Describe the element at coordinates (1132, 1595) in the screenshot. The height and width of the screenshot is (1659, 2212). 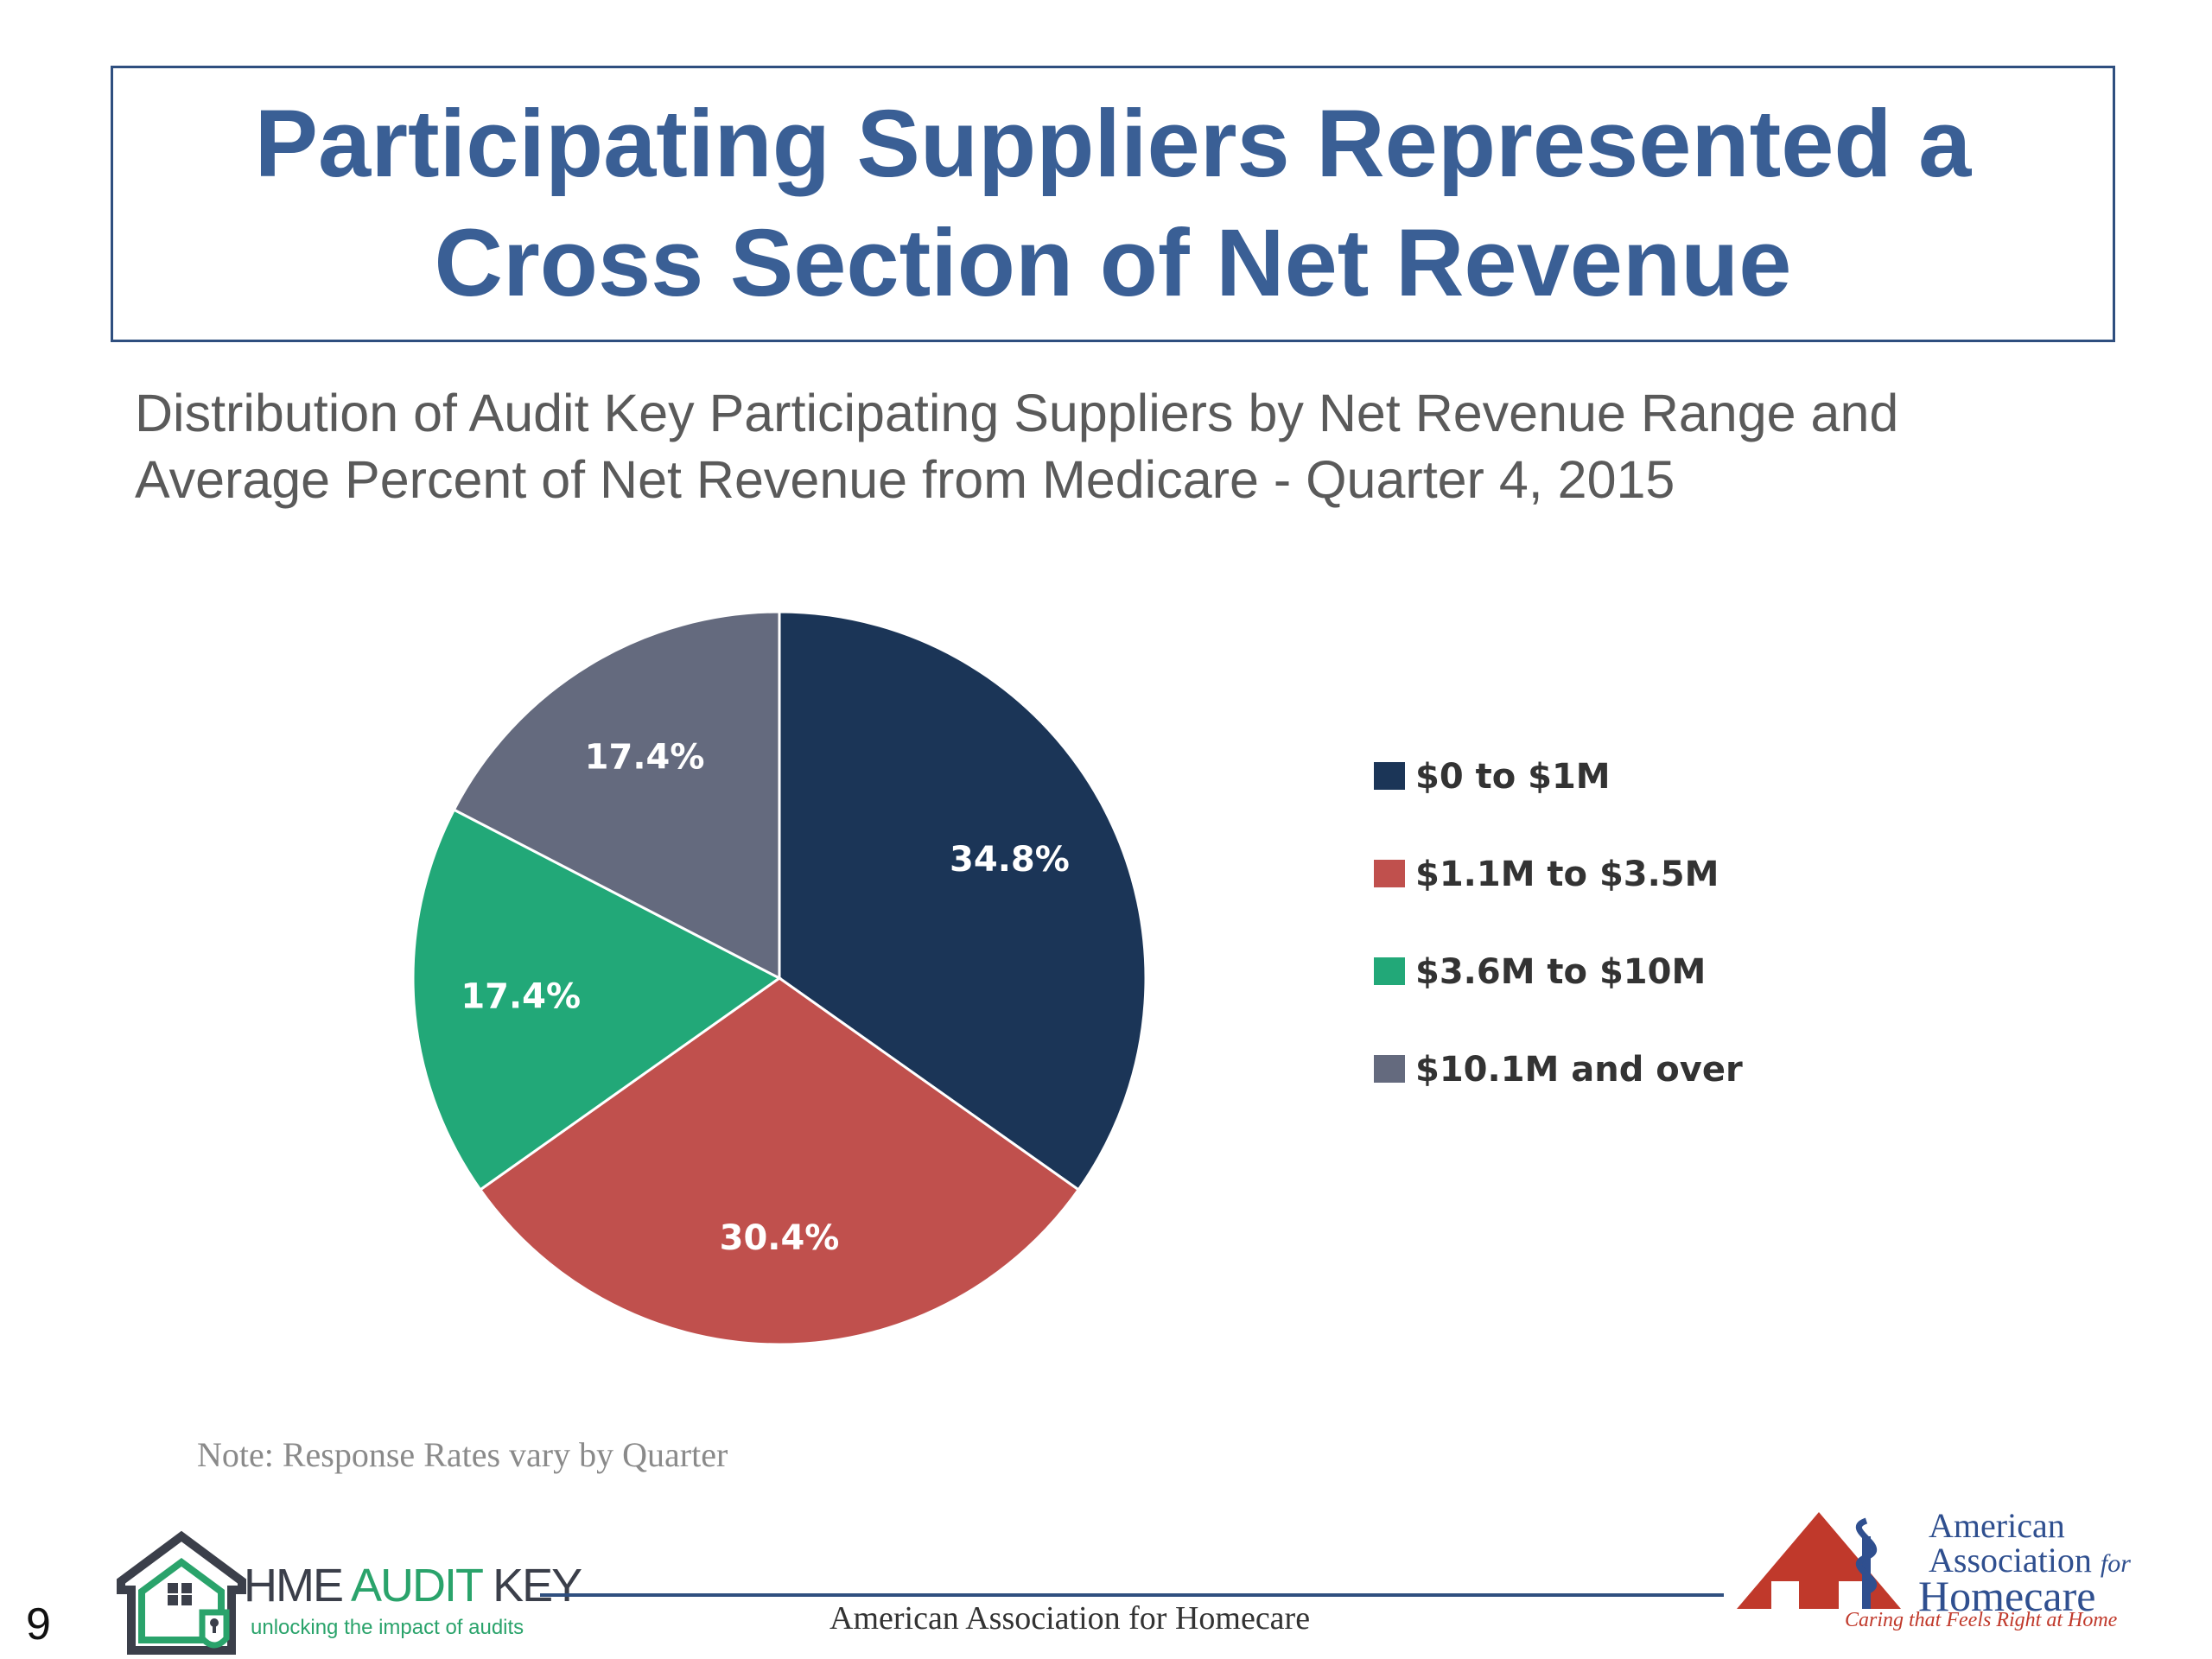
I see `footer-divider` at that location.